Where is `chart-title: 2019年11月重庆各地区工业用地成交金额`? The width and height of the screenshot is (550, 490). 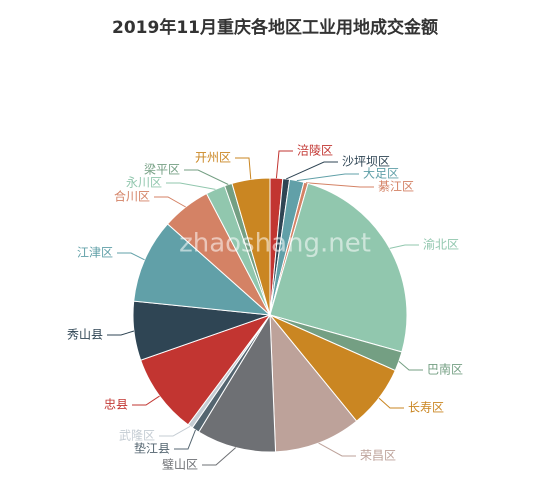 chart-title: 2019年11月重庆各地区工业用地成交金额 is located at coordinates (275, 27).